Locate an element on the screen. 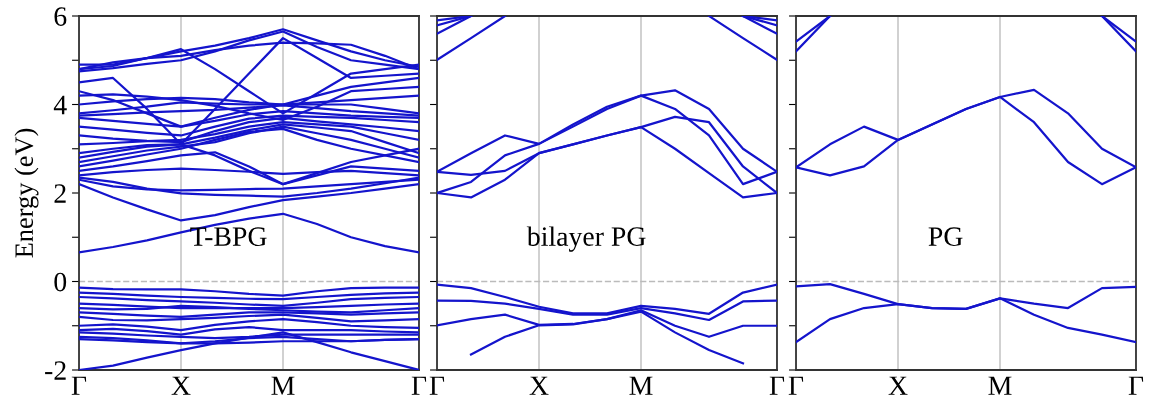 The image size is (1150, 414). y-tick-label: 2 is located at coordinates (60, 193).